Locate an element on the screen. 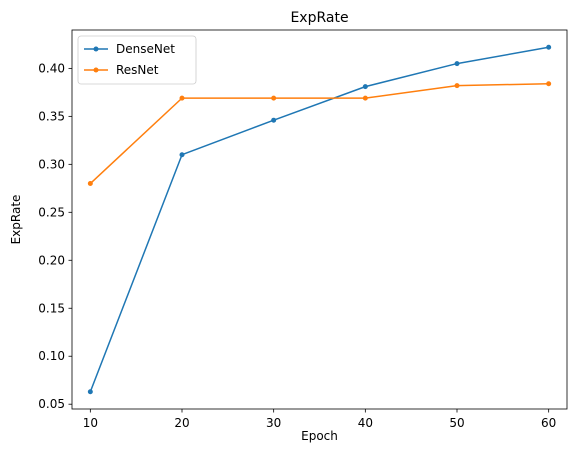 This screenshot has width=576, height=453. x-tick-label: 60 is located at coordinates (548, 423).